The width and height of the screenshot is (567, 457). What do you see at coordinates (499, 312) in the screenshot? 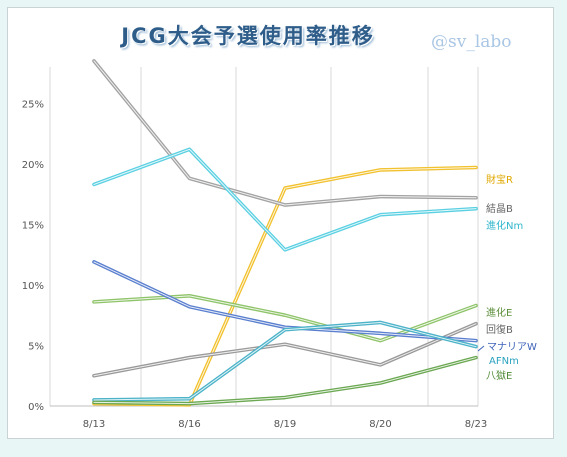
I see `series-label: 進化E` at bounding box center [499, 312].